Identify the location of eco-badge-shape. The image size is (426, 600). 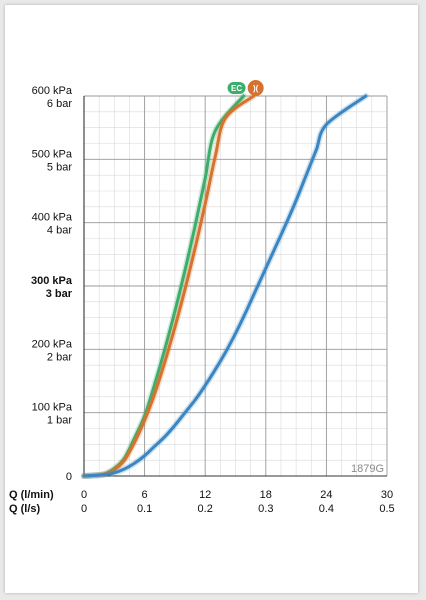
(236, 88).